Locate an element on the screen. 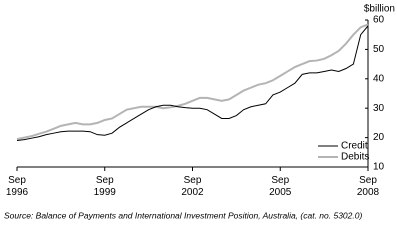 The height and width of the screenshot is (240, 397). y-tick-label: 10 is located at coordinates (379, 167).